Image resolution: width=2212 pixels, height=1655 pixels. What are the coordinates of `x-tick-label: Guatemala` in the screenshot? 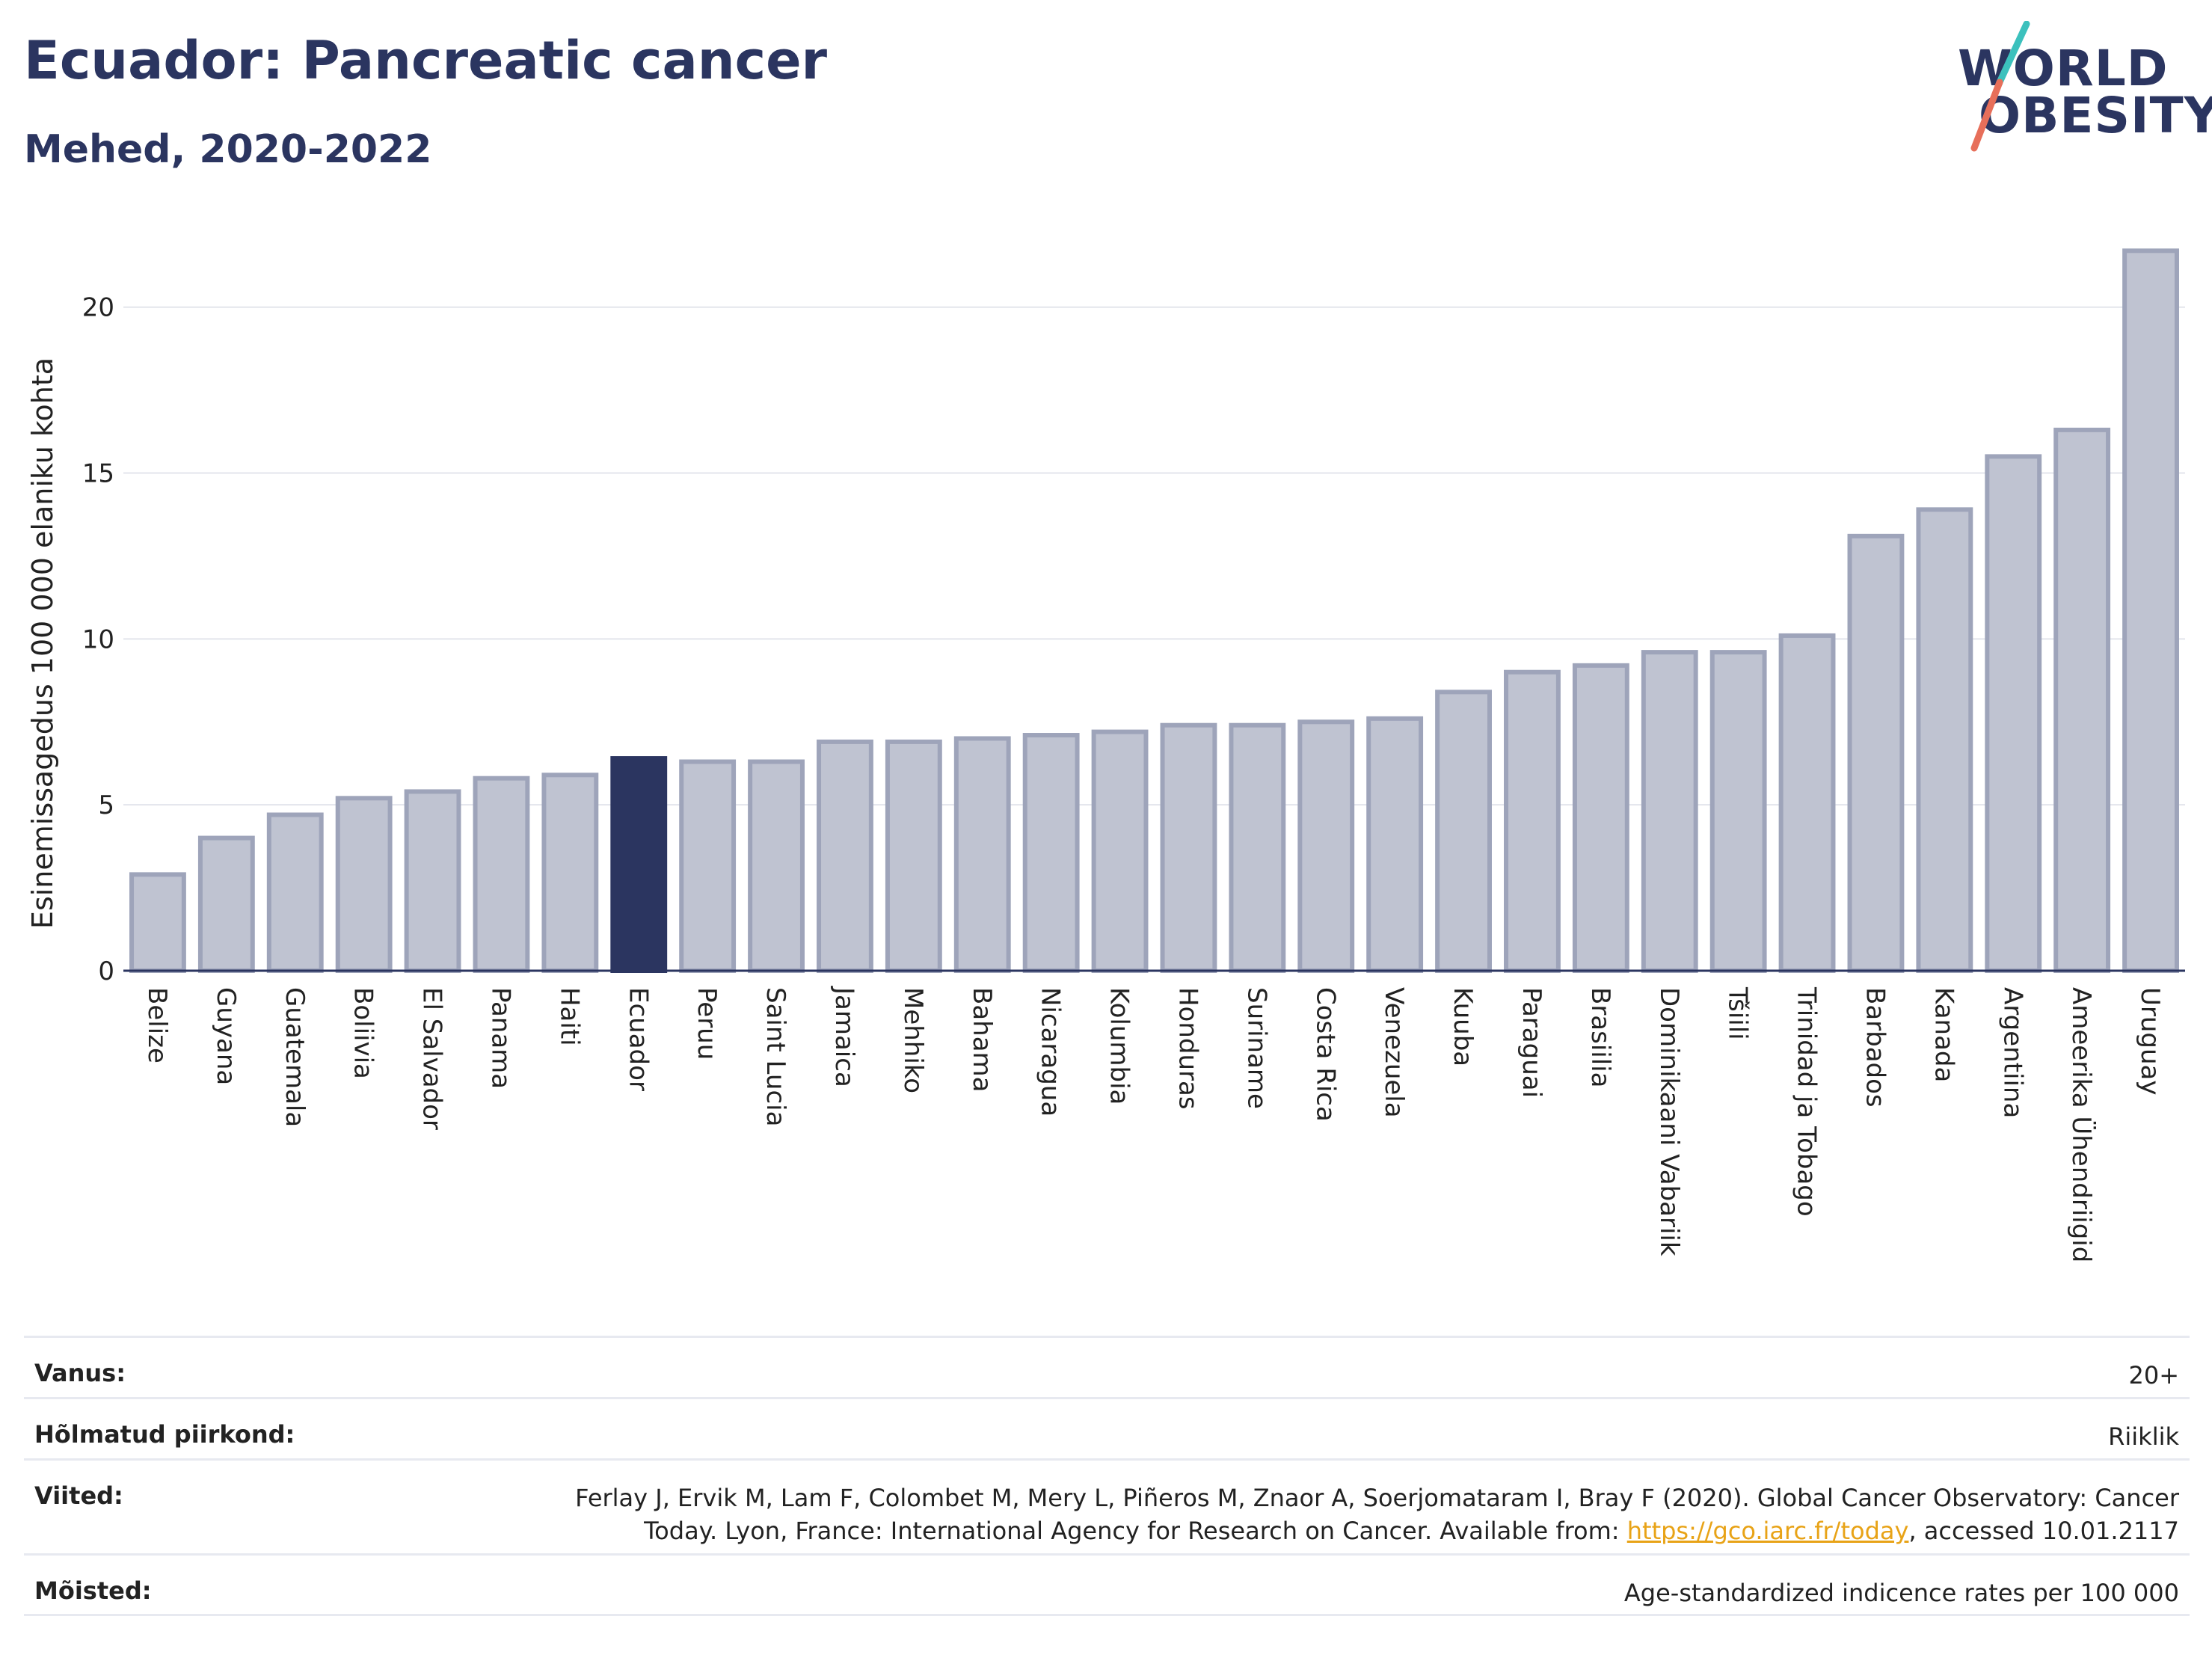 It's located at (295, 1057).